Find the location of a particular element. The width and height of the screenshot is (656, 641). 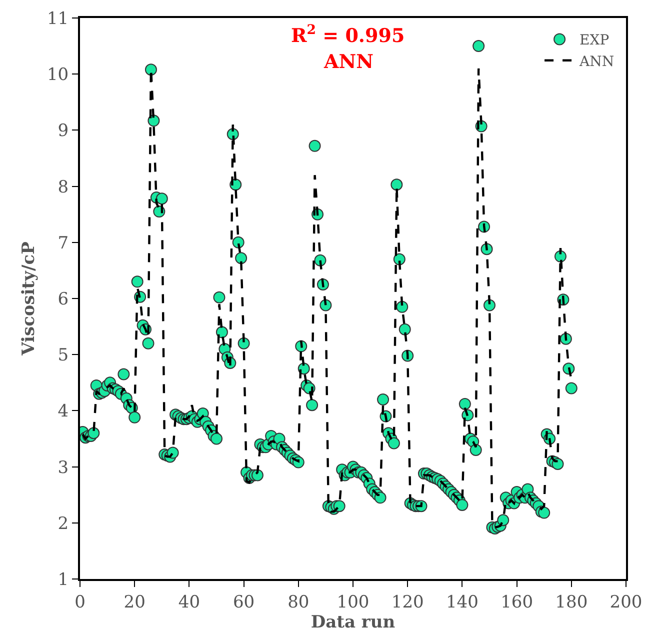

annotation: ANN is located at coordinates (348, 62).